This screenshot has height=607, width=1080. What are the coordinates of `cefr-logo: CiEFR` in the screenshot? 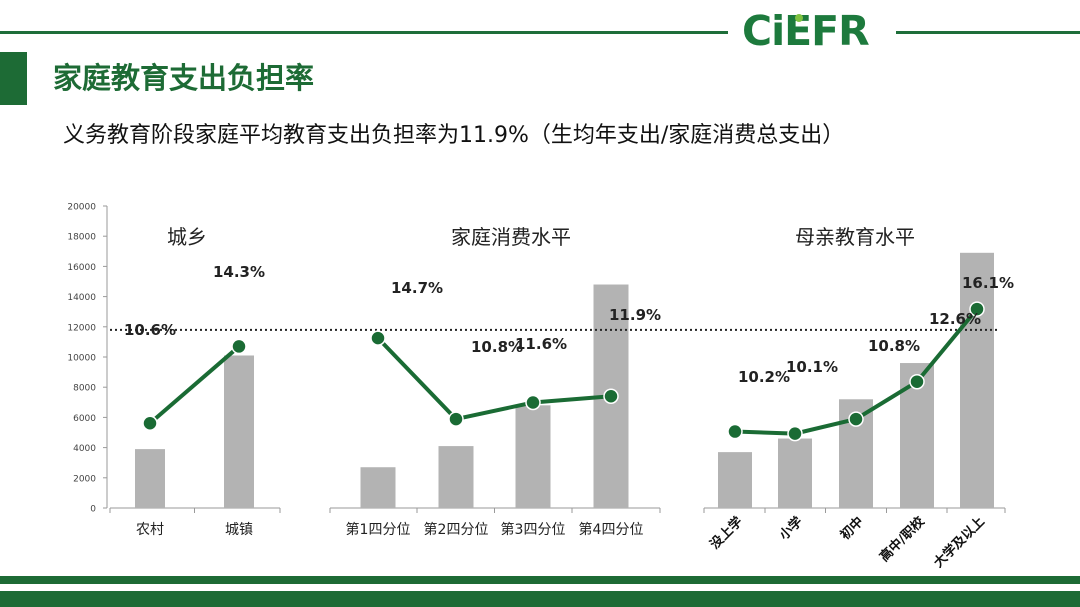 It's located at (806, 31).